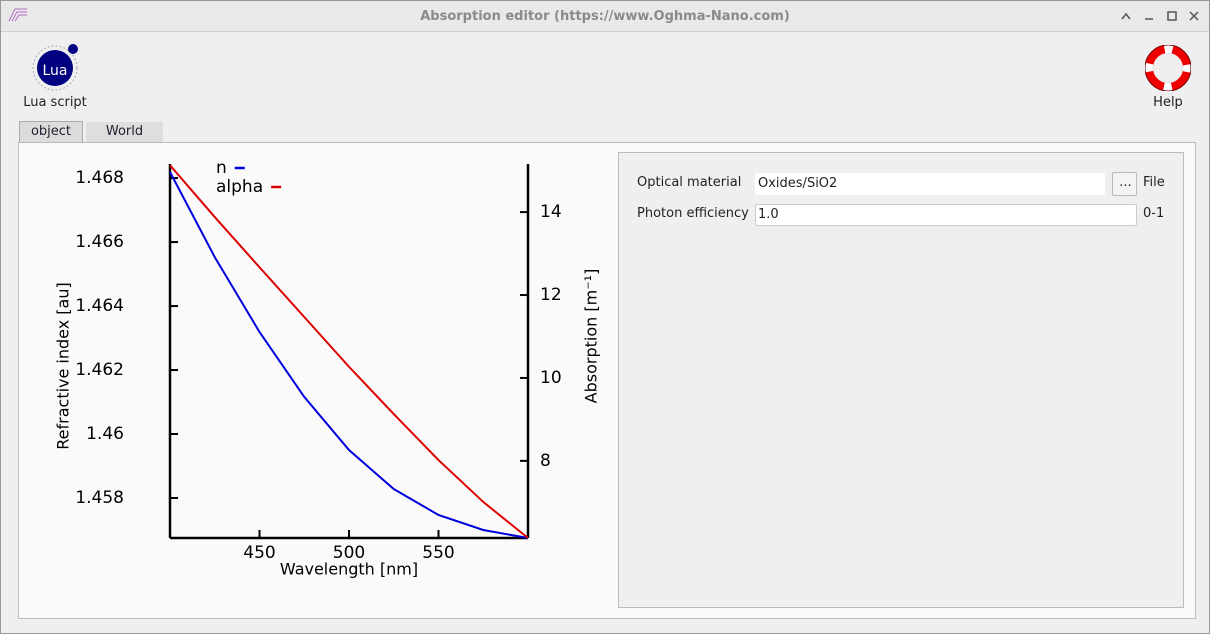 The image size is (1210, 634). Describe the element at coordinates (551, 378) in the screenshot. I see `y2-tick-label: 10` at that location.